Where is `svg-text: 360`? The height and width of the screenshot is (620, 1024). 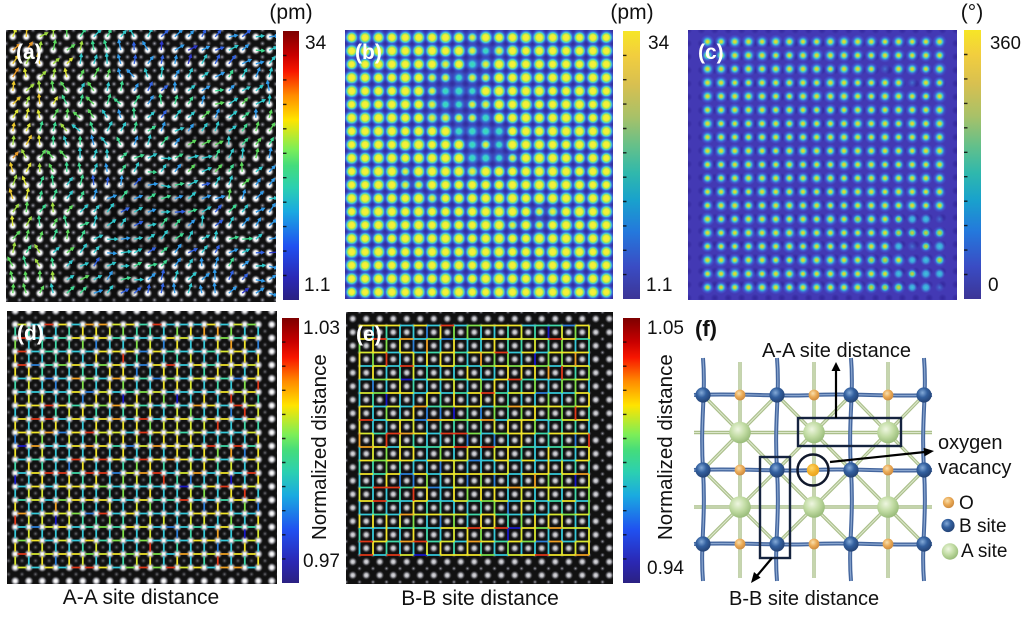
svg-text: 360 is located at coordinates (1005, 42).